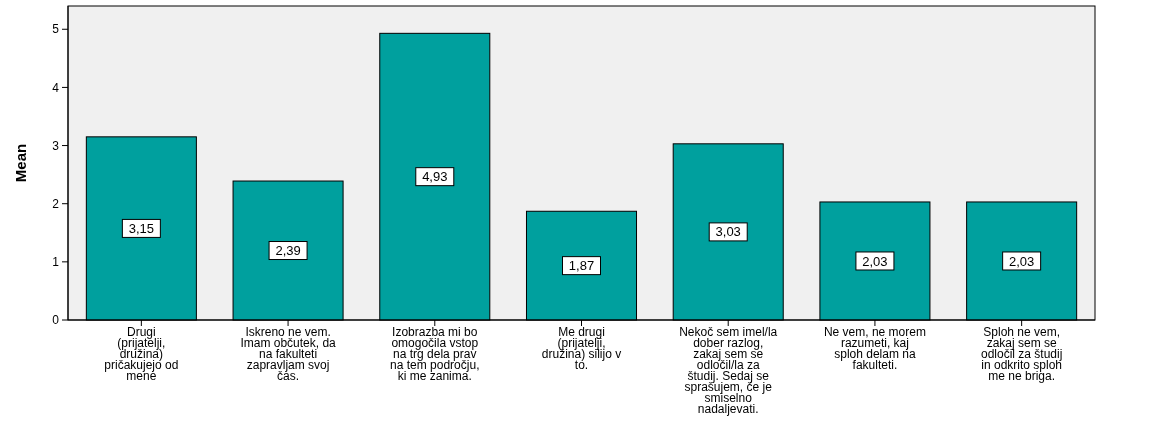 This screenshot has width=1152, height=441. I want to click on y-tick-label: 4, so click(56, 87).